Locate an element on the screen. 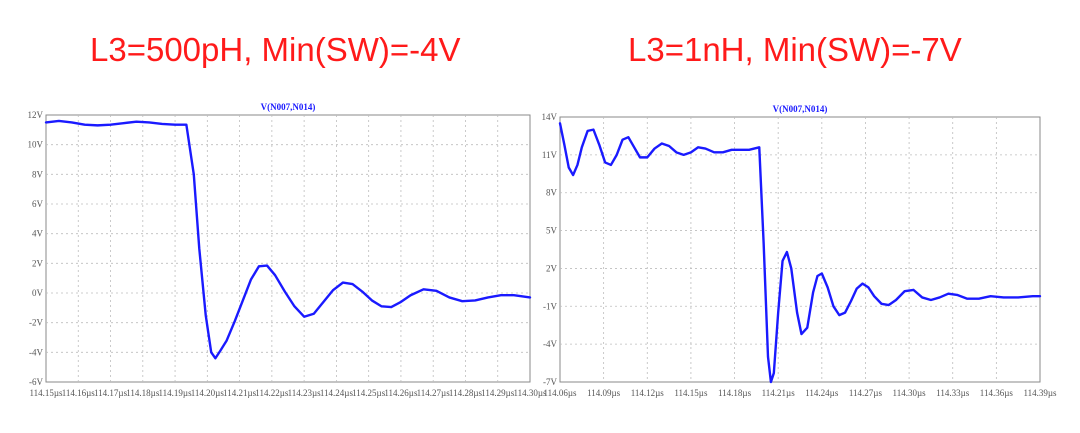  y-tick-label: -7V is located at coordinates (550, 382).